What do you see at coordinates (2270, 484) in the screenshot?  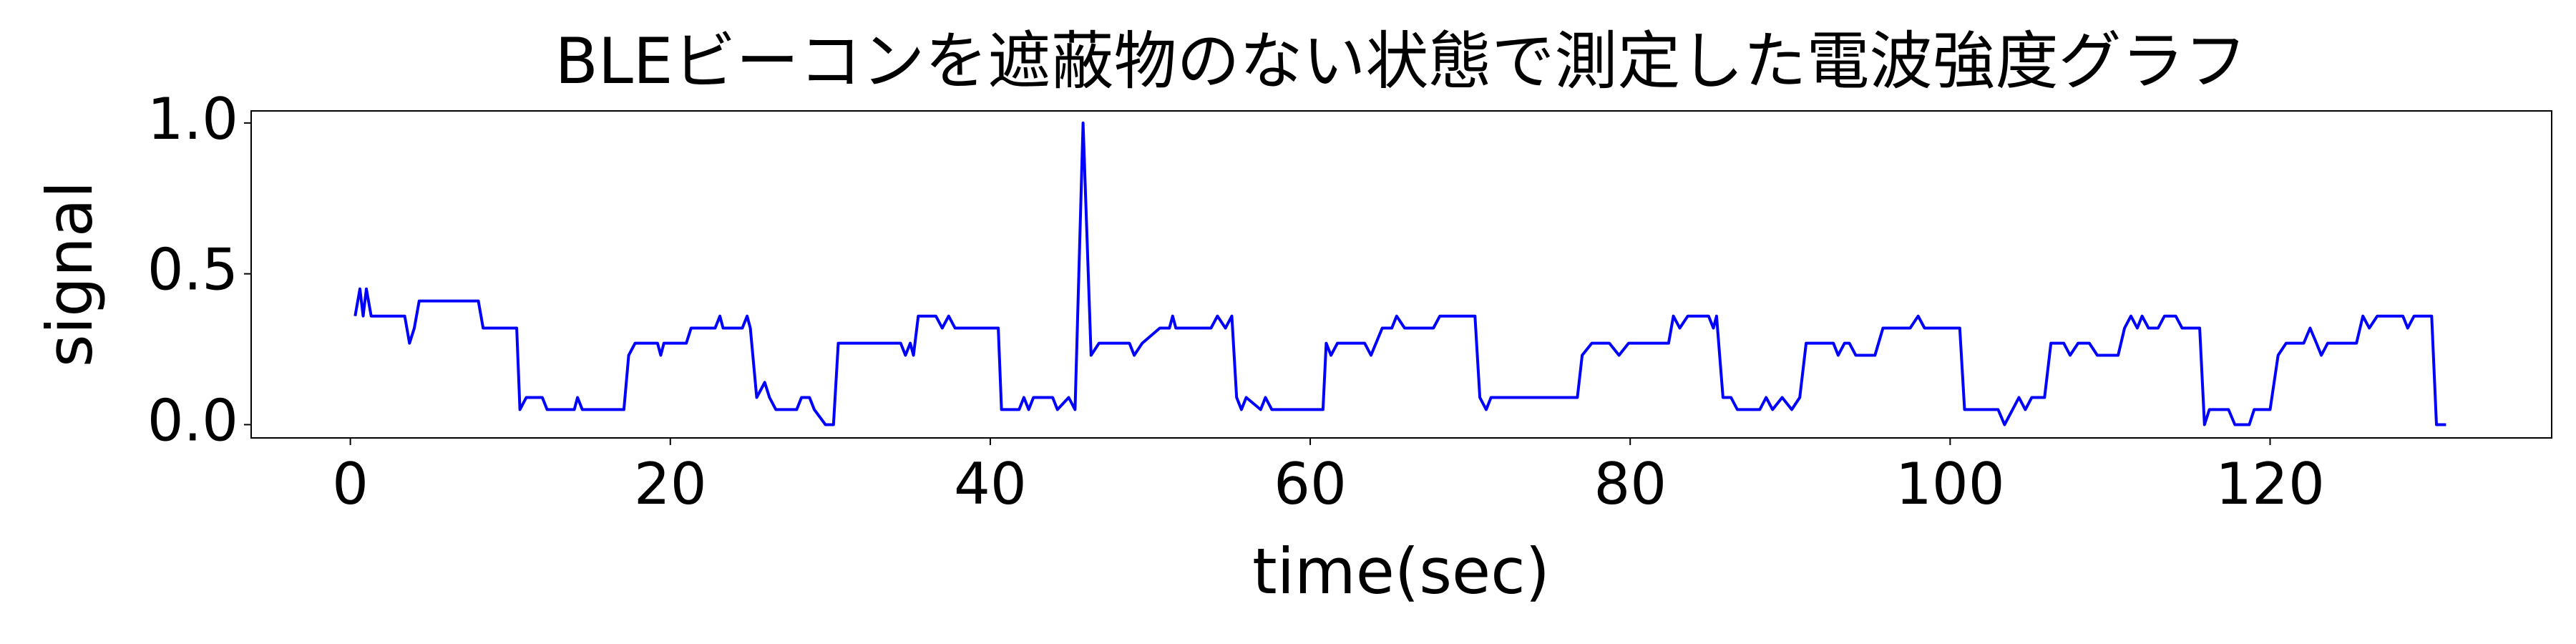 I see `x-tick-label: 120` at bounding box center [2270, 484].